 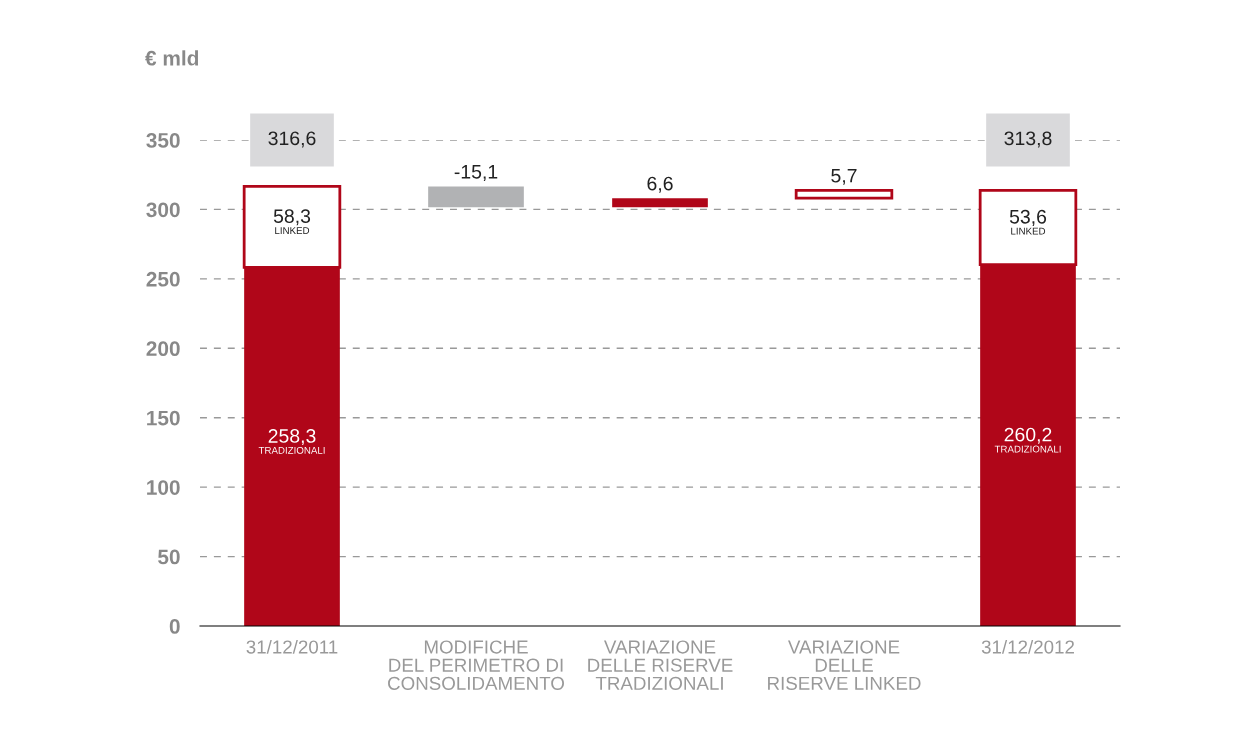 I want to click on data-label: 58,3, so click(x=292, y=217).